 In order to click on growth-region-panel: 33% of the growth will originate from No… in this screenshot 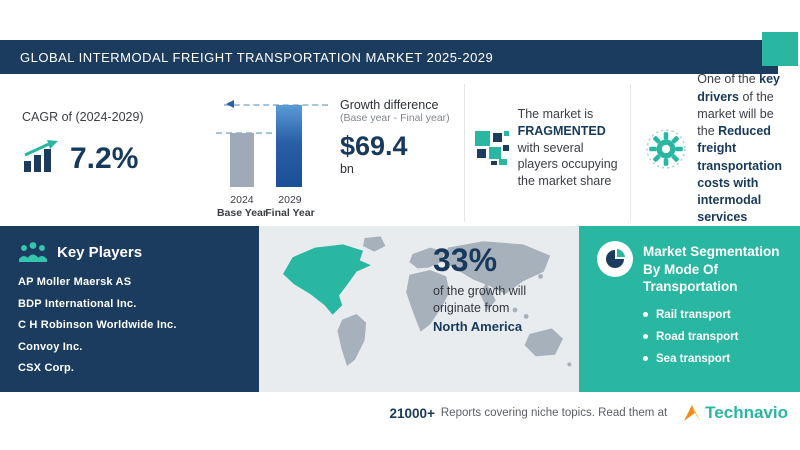, I will do `click(419, 309)`.